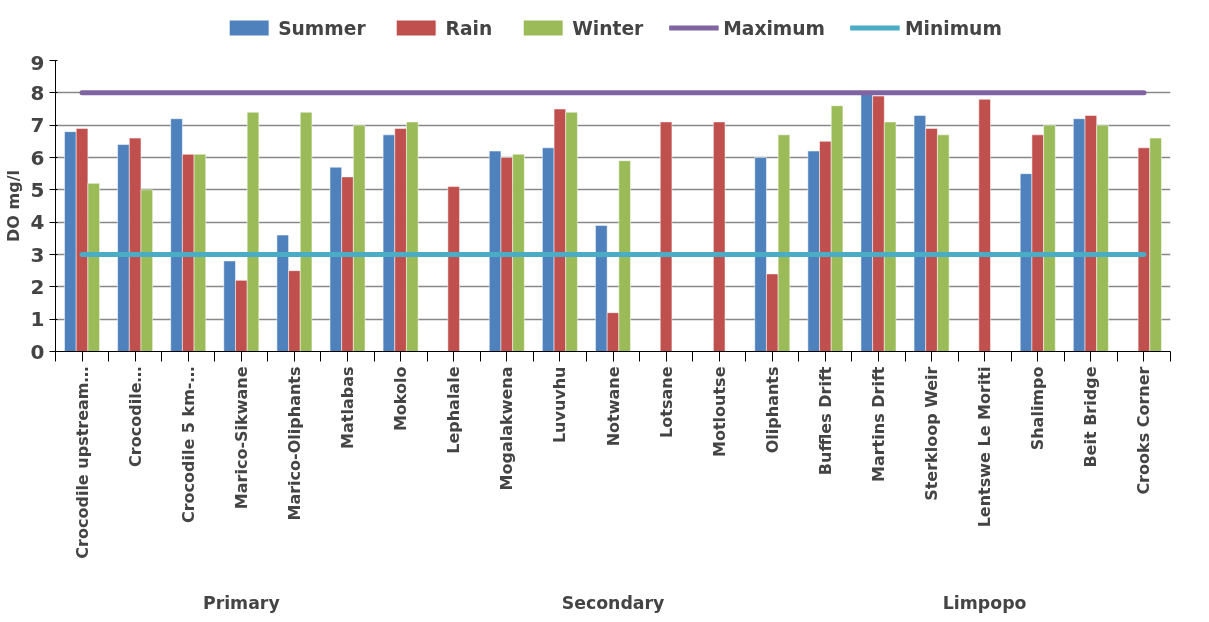 The height and width of the screenshot is (622, 1209). I want to click on y-tick-label: 8, so click(37, 92).